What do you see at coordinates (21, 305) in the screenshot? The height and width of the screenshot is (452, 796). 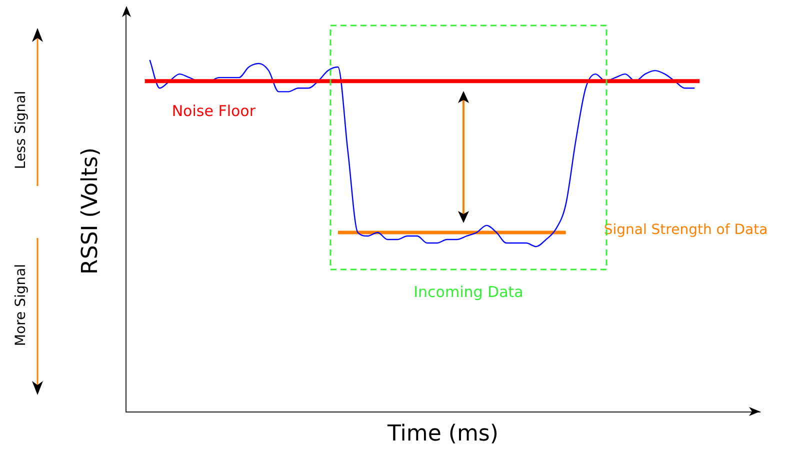 I see `text: More Signal` at bounding box center [21, 305].